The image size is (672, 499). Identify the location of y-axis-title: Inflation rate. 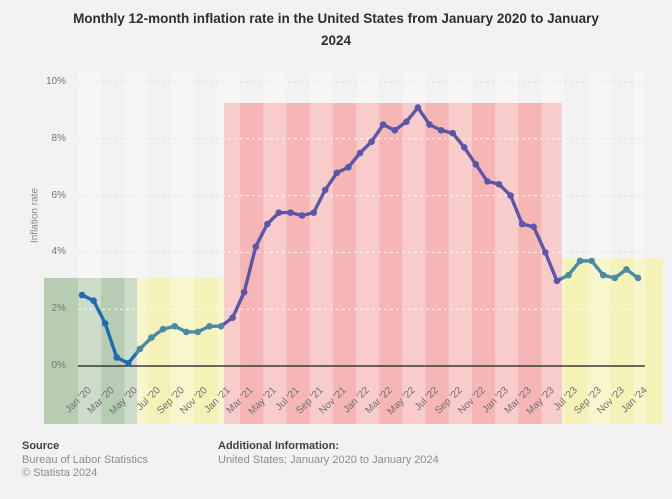
(35, 215).